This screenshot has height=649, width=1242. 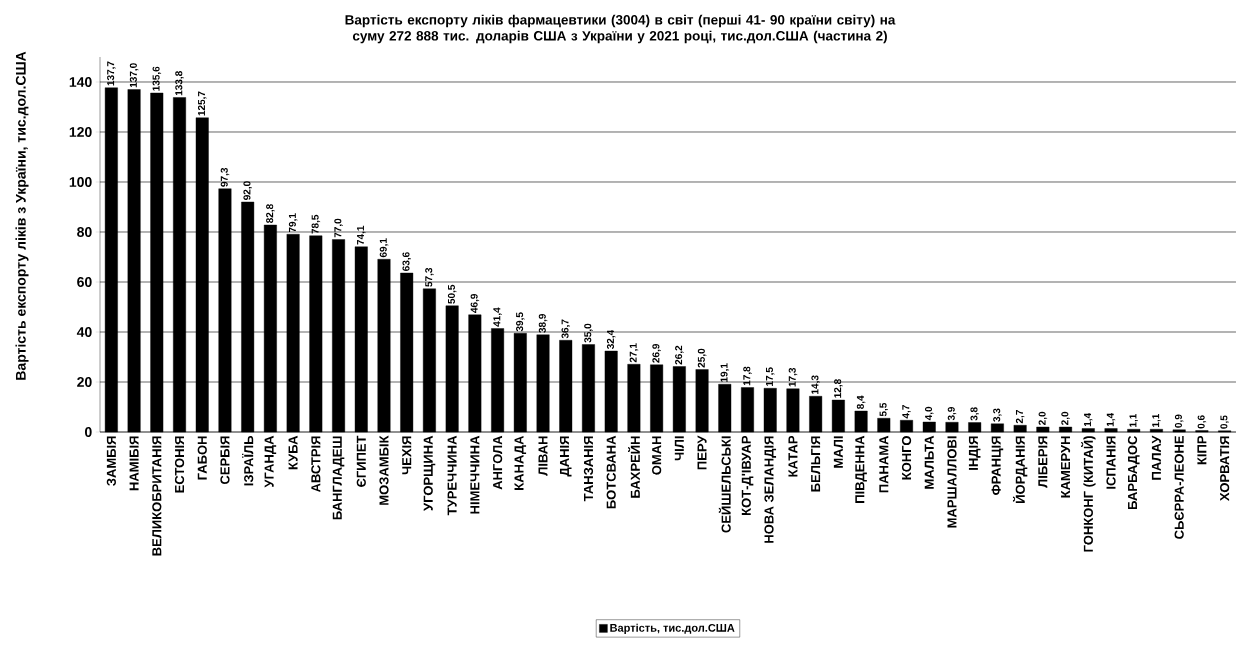 What do you see at coordinates (861, 469) in the screenshot?
I see `x-tick-label: ПІВДЕННА` at bounding box center [861, 469].